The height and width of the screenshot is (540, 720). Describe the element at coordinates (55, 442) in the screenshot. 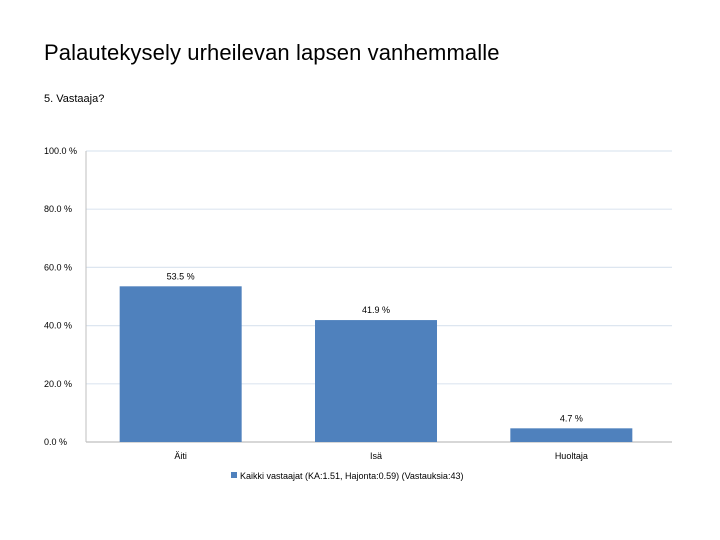

I see `y-tick-label: 0.0 %` at that location.